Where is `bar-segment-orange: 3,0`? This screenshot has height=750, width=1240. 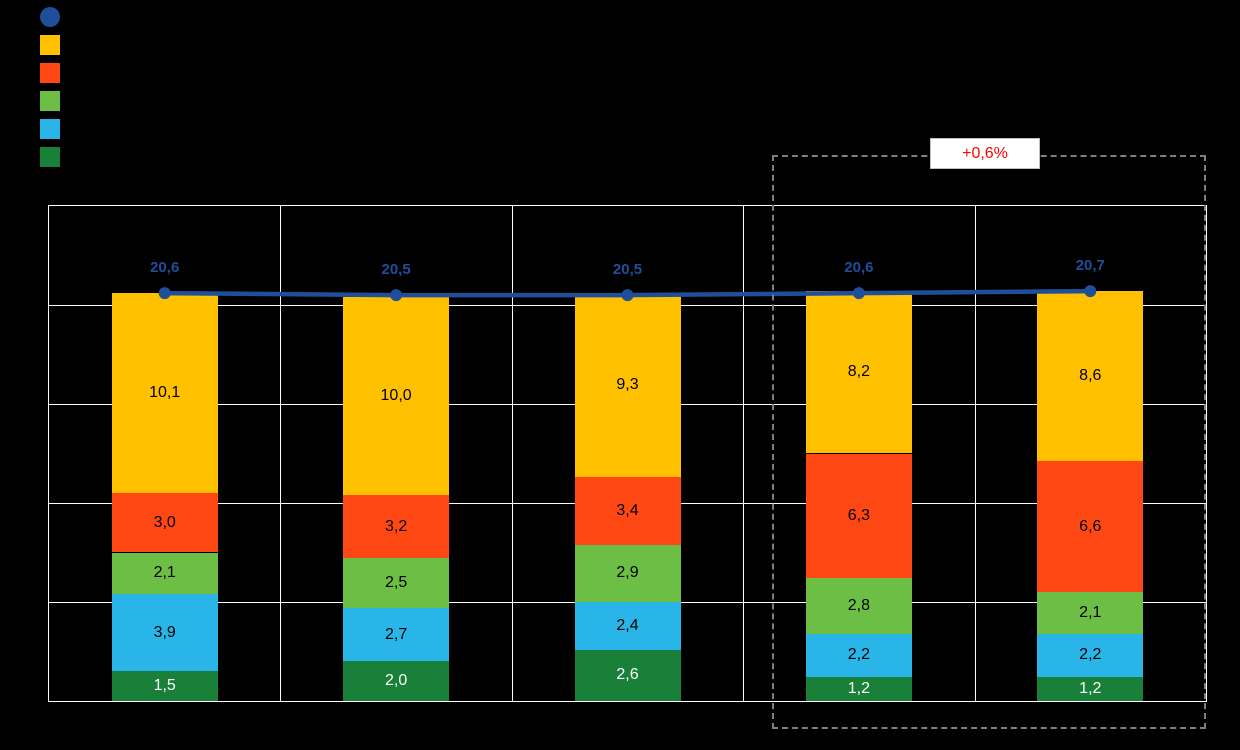 bar-segment-orange: 3,0 is located at coordinates (164, 523).